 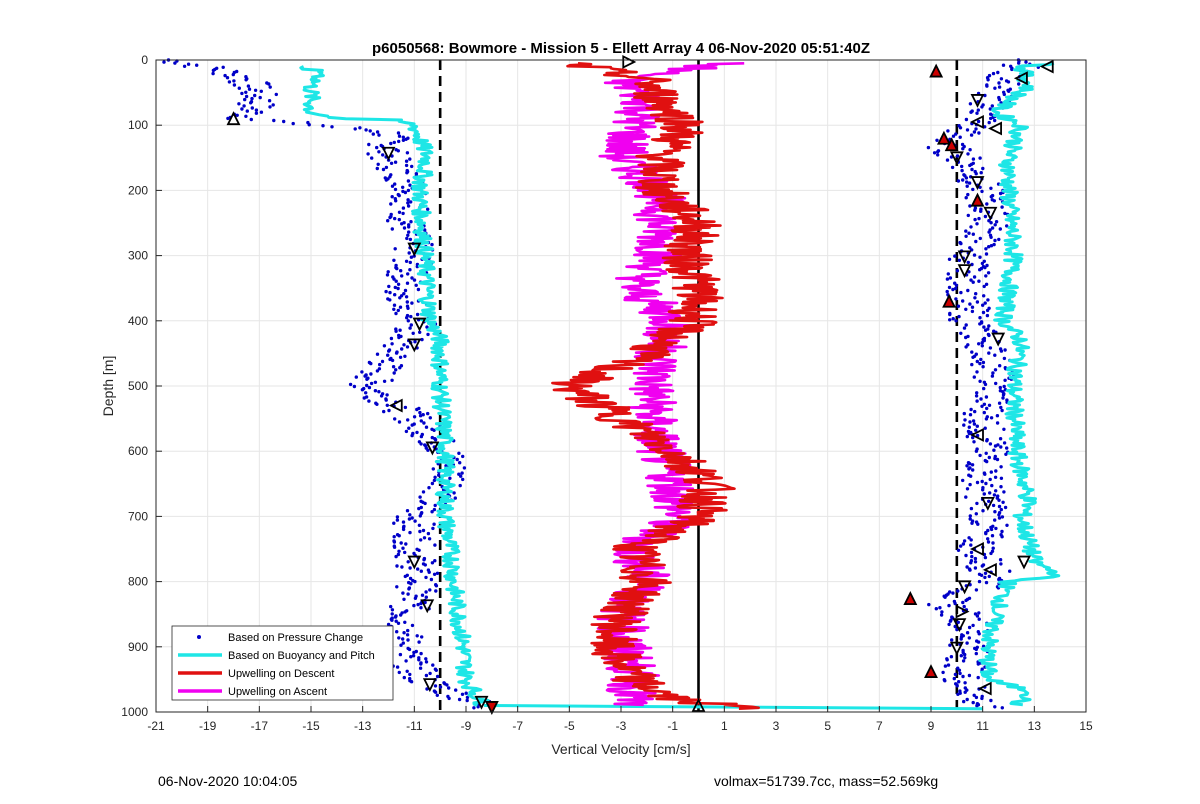 I want to click on marker-triangle-up, so click(x=910, y=598).